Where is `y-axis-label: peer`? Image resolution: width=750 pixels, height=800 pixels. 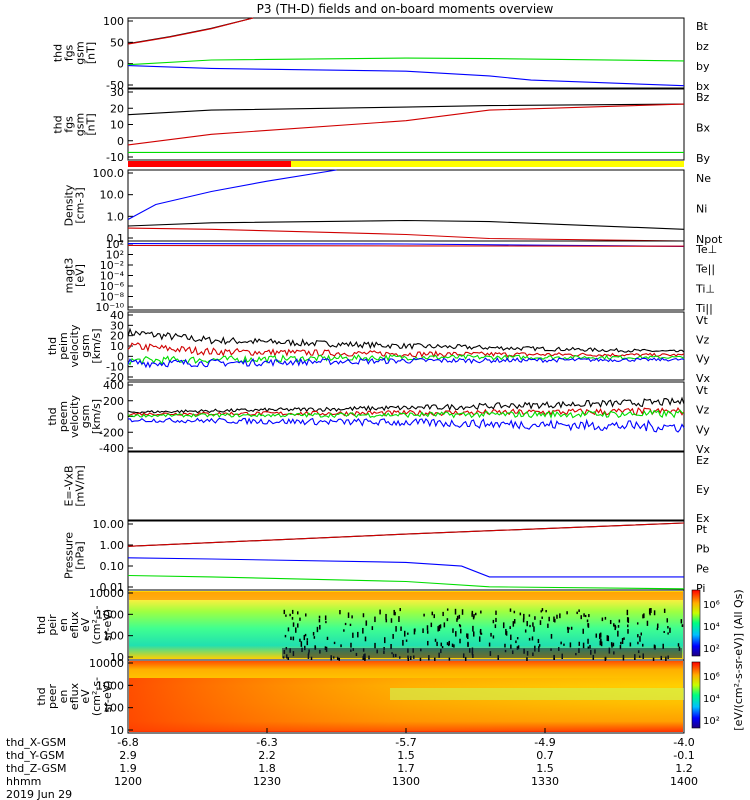
y-axis-label: peer is located at coordinates (52, 697).